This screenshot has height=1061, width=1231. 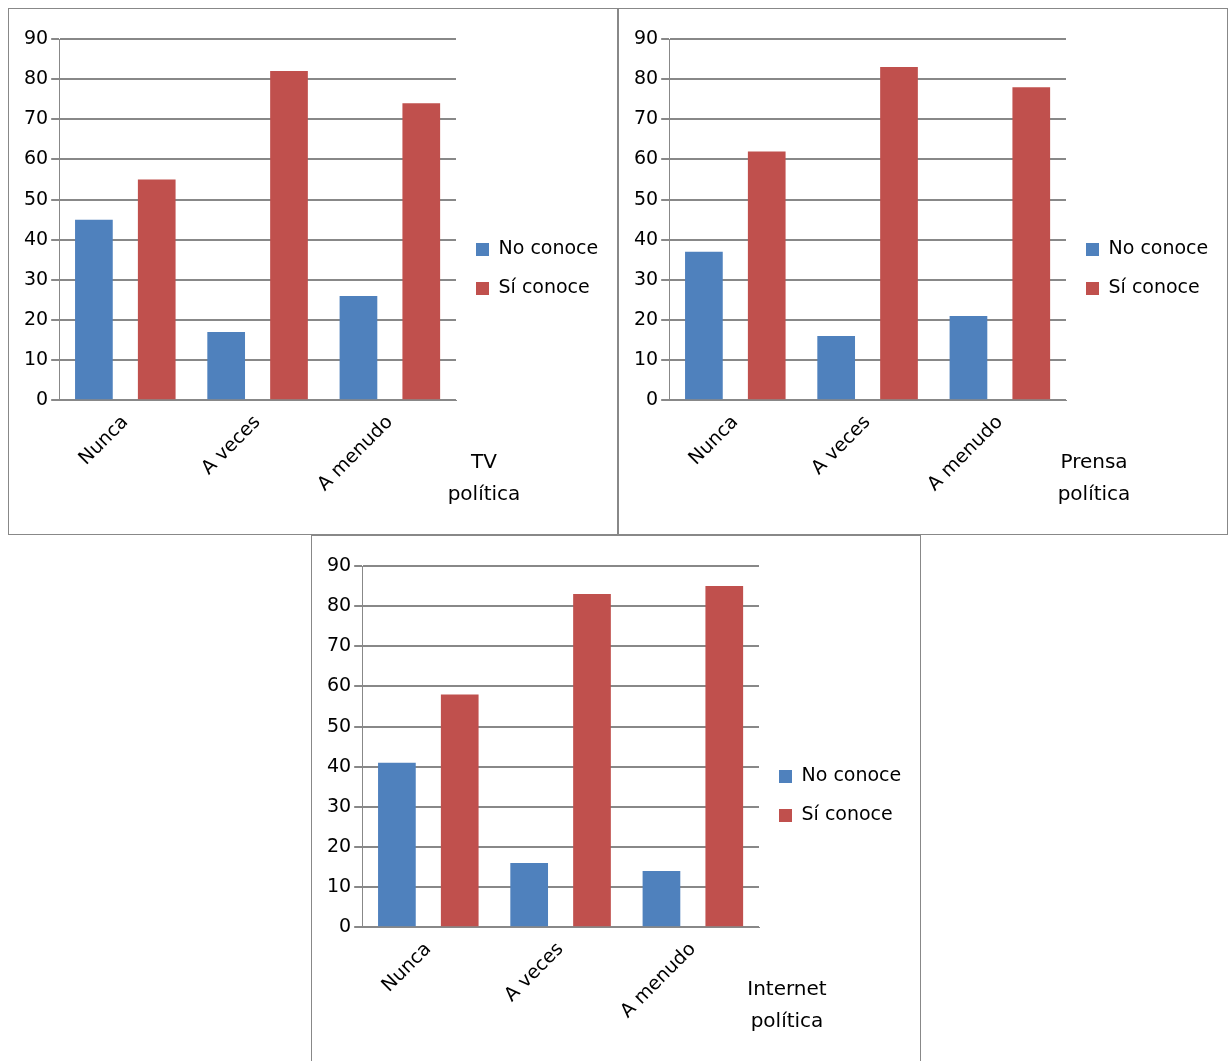 What do you see at coordinates (787, 1004) in the screenshot?
I see `text: Internet política` at bounding box center [787, 1004].